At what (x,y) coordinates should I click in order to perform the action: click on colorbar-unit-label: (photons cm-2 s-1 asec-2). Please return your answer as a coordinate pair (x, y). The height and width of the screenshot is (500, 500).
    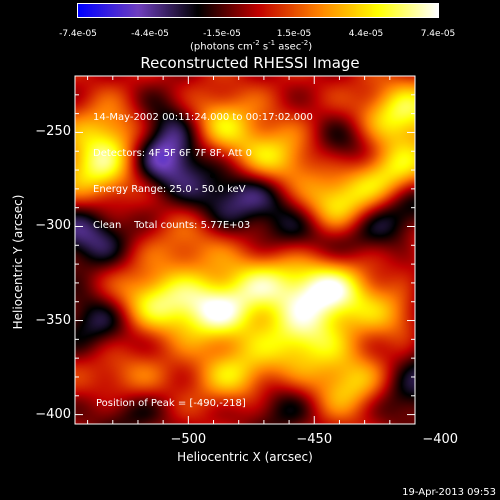
    Looking at the image, I should click on (251, 46).